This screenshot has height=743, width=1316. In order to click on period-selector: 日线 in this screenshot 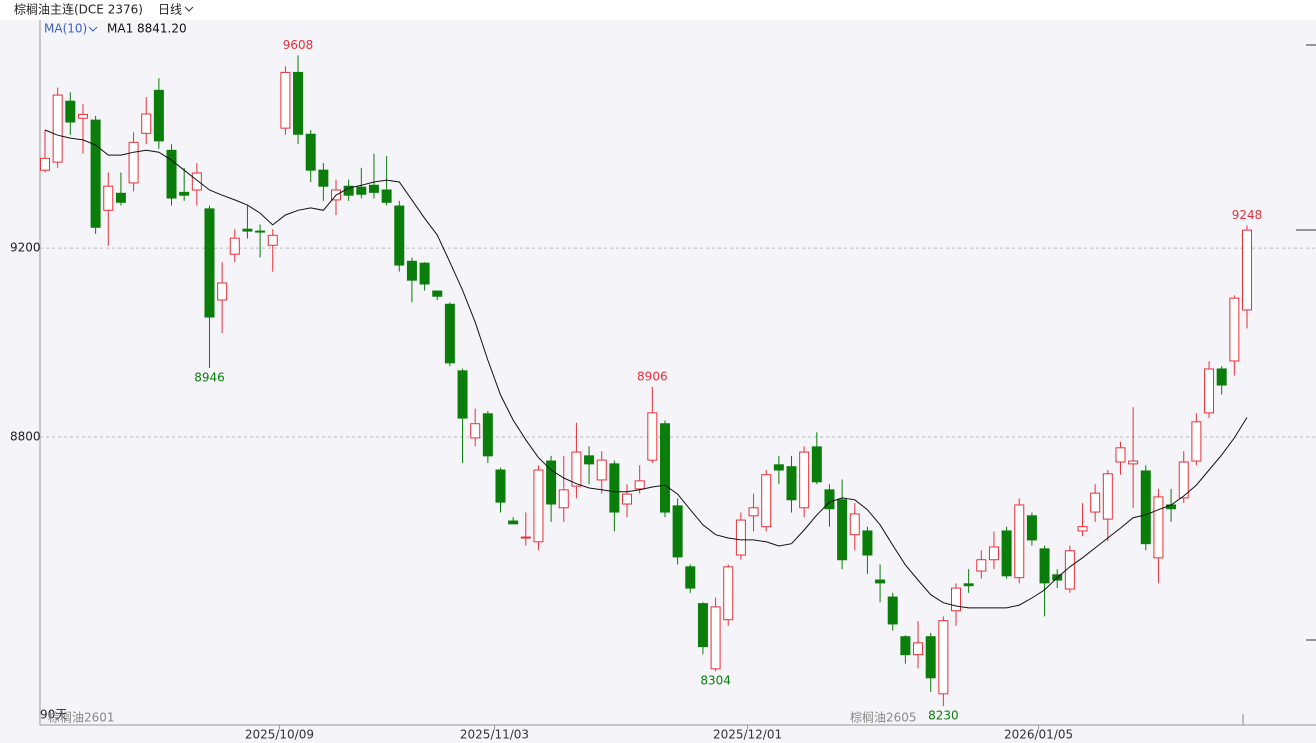, I will do `click(170, 10)`.